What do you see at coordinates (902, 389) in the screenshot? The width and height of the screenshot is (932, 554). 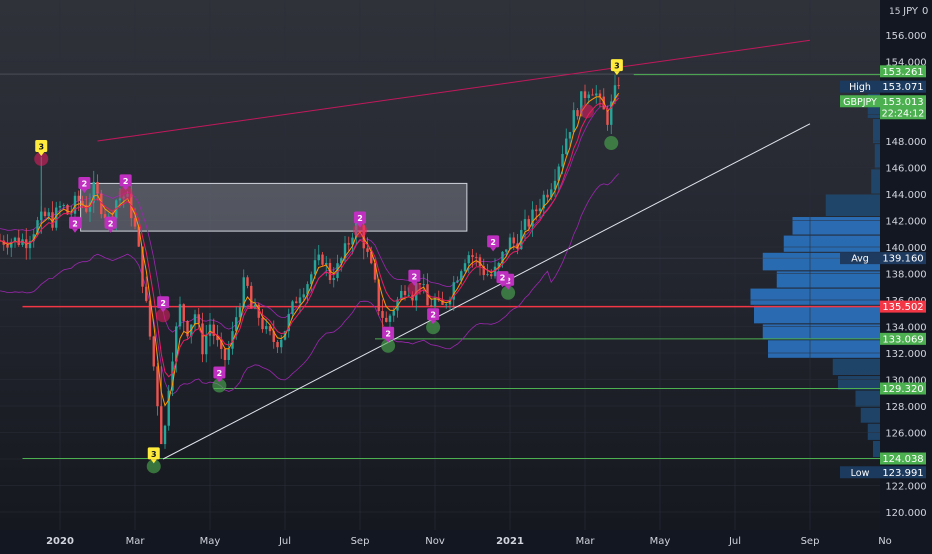 I see `price-label-value: 129.320` at bounding box center [902, 389].